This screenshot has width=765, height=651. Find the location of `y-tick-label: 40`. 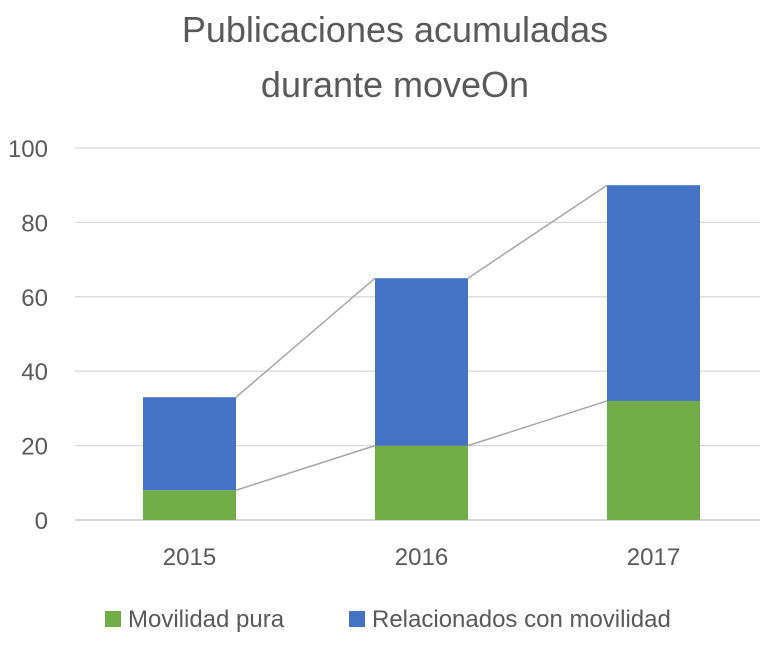

y-tick-label: 40 is located at coordinates (34, 372).